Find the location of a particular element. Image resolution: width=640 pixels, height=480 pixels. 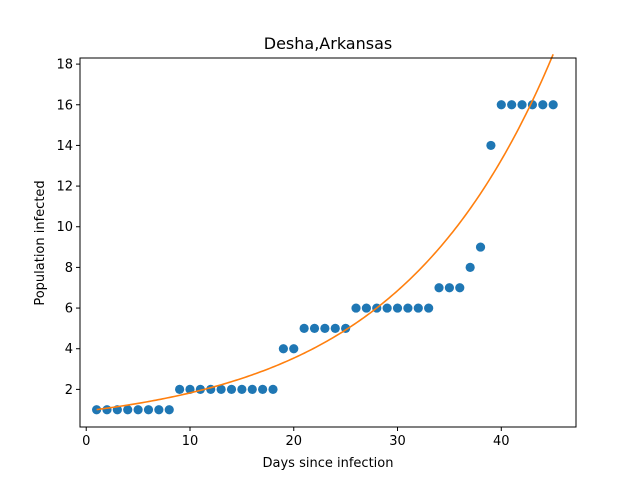

x-axis-label: Days since infection is located at coordinates (328, 463).